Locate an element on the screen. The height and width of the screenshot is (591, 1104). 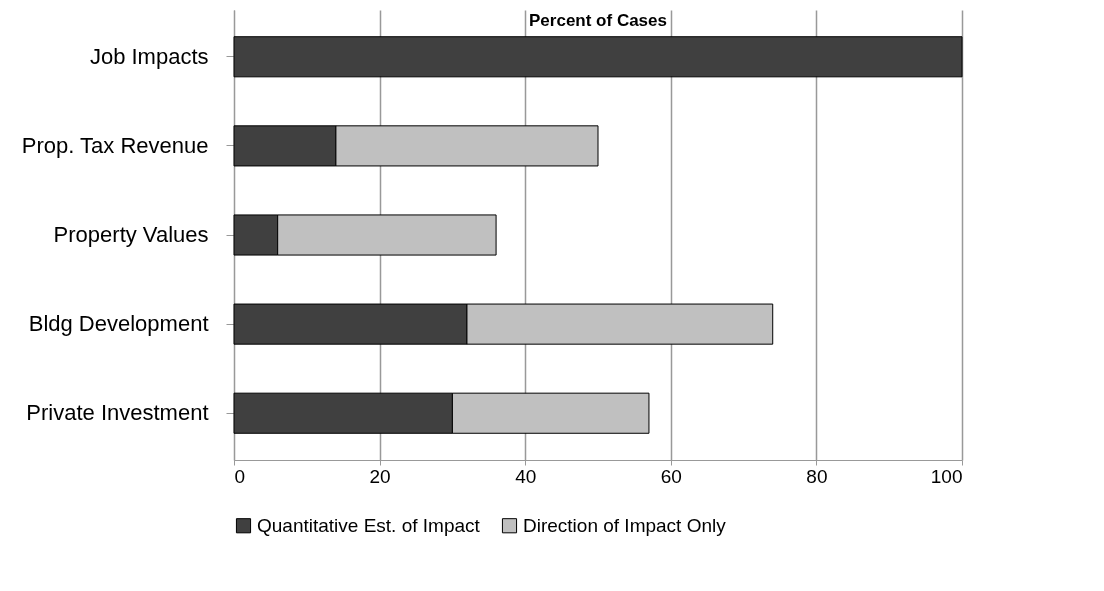
x-tick-label: 40 is located at coordinates (526, 476).